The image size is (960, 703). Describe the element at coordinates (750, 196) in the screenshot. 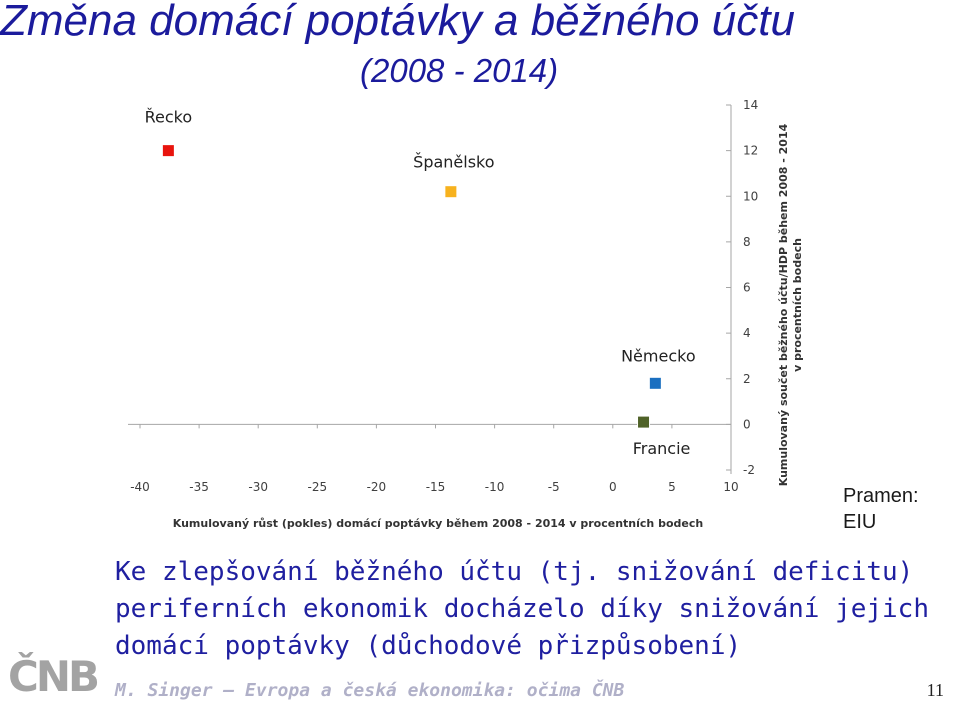

I see `y-tick-label: 10` at that location.